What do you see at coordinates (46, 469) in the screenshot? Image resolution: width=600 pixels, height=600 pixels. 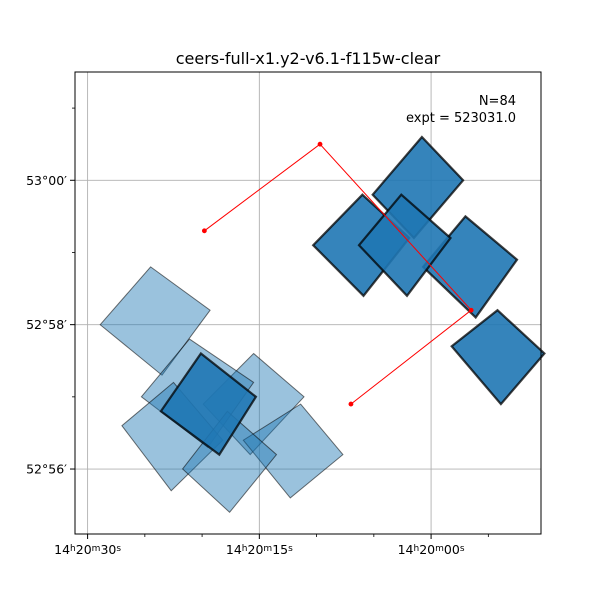 I see `y-tick-label: 52°56′` at bounding box center [46, 469].